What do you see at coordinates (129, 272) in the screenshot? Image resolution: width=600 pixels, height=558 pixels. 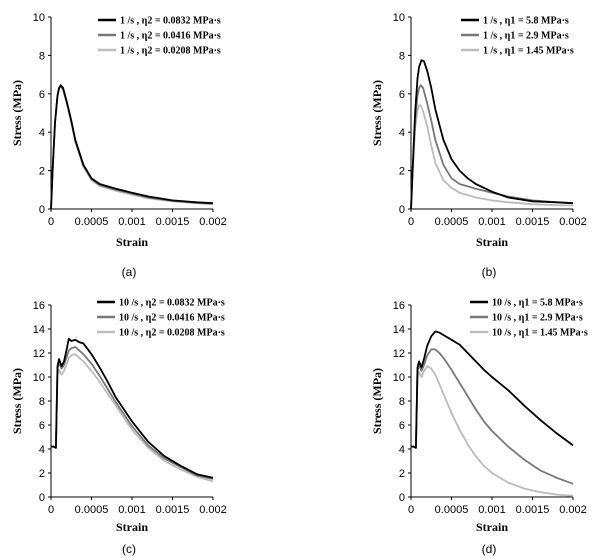 I see `panel-caption: (a)` at bounding box center [129, 272].